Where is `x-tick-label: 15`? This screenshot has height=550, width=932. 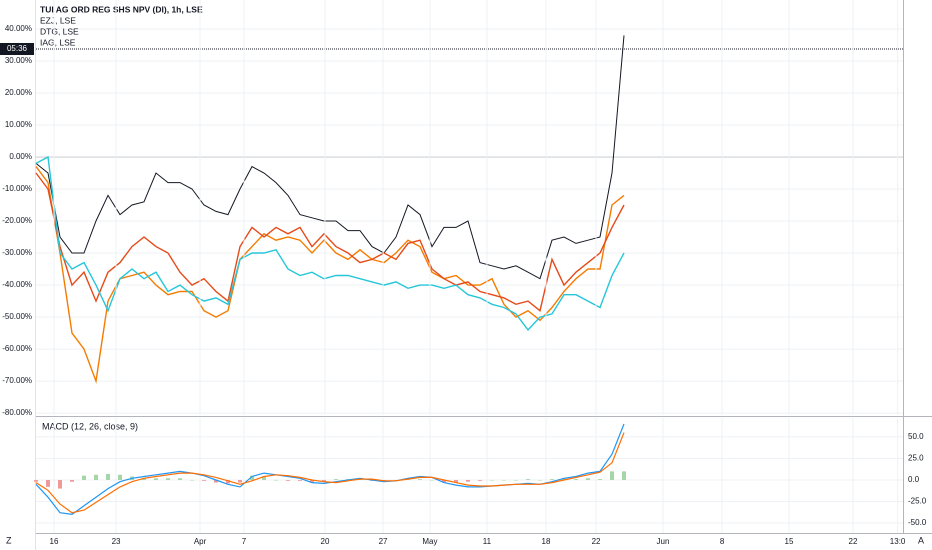 x-tick-label: 15 is located at coordinates (789, 541).